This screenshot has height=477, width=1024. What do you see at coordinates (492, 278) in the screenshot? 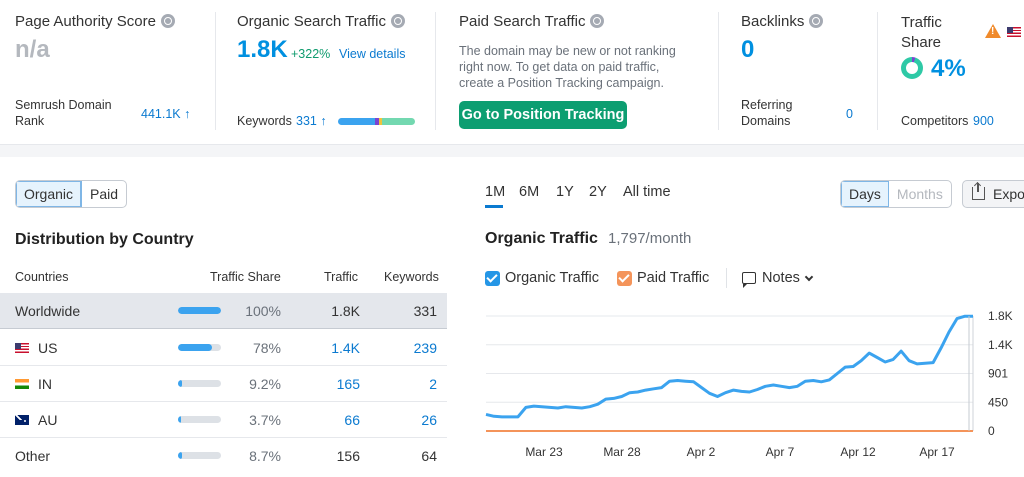
I see `organic-traffic-checkbox` at bounding box center [492, 278].